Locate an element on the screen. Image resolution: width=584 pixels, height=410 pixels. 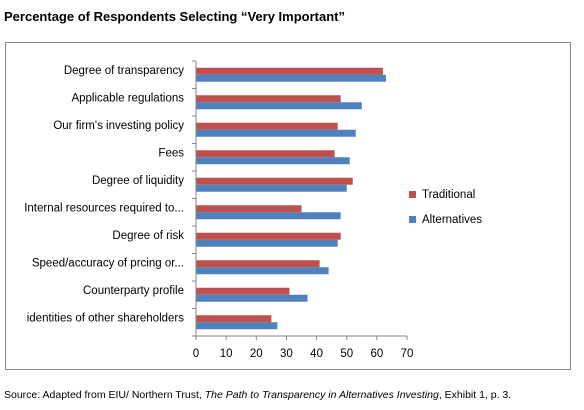
x-tick-label: 20 is located at coordinates (256, 354).